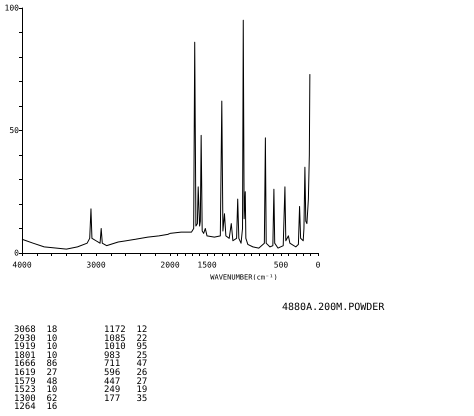  I want to click on text: 249 19, so click(126, 390).